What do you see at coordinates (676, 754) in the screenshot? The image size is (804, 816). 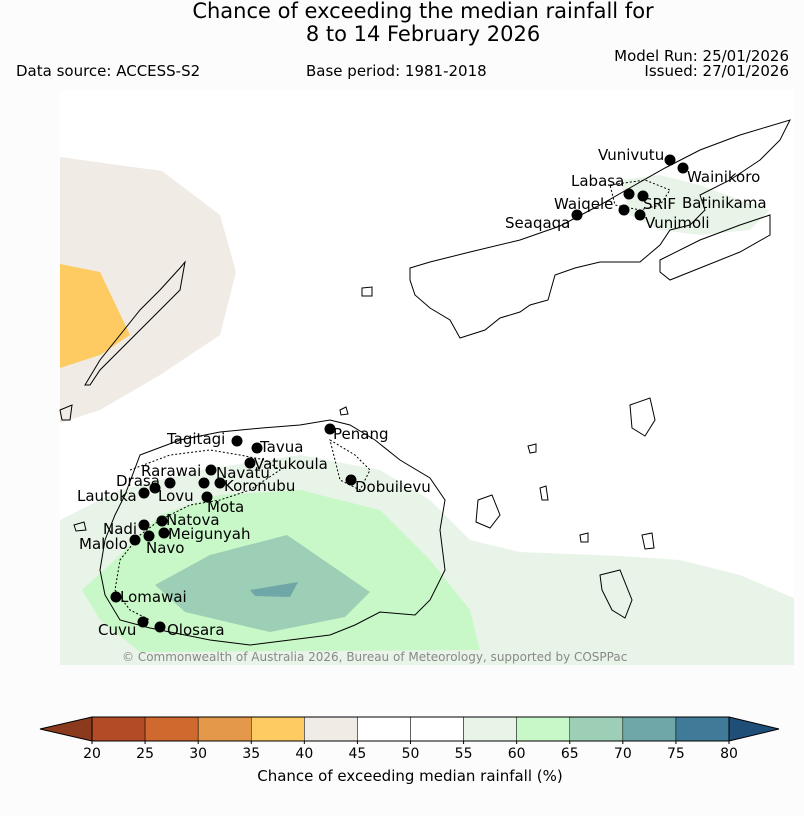 I see `colorbar-tick-label: 75` at bounding box center [676, 754].